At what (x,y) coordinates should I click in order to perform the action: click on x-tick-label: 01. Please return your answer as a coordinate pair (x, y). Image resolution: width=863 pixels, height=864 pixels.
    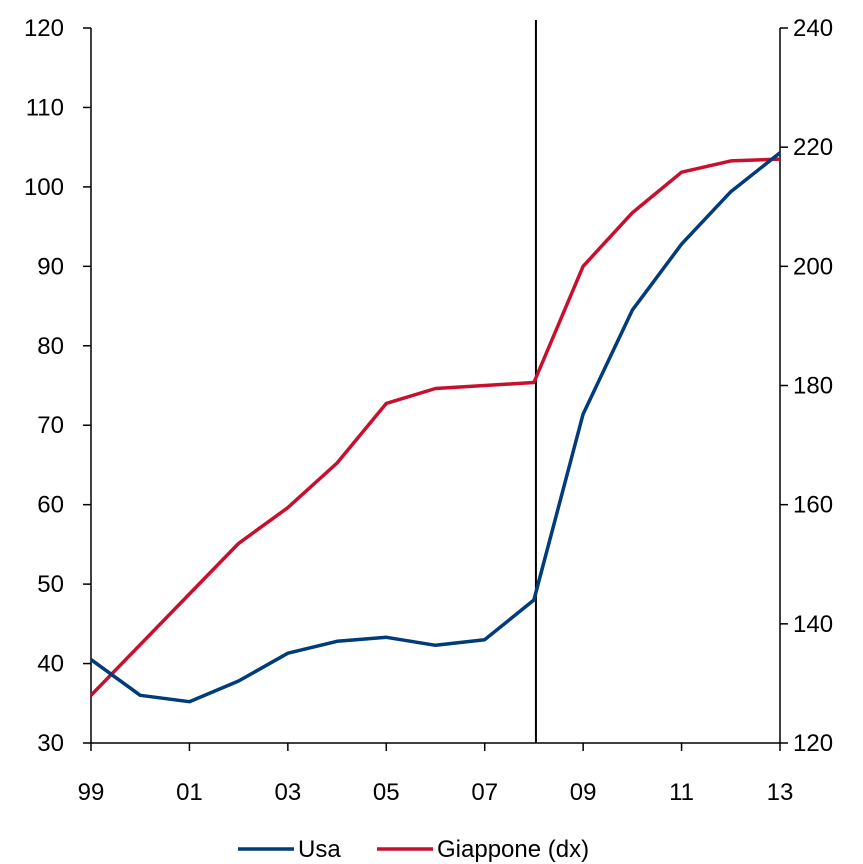
    Looking at the image, I should click on (189, 792).